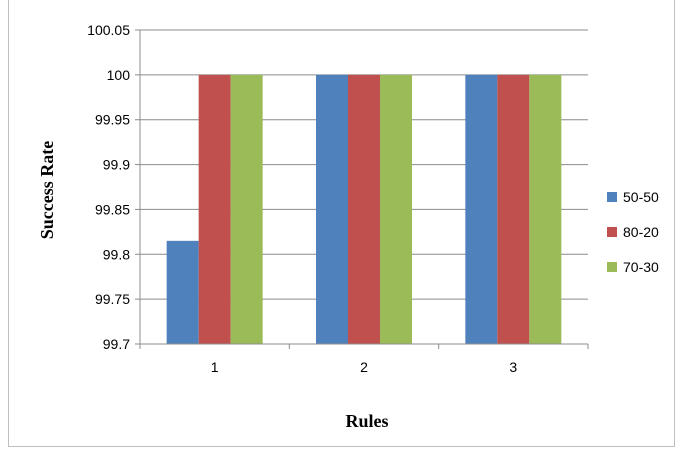 The height and width of the screenshot is (454, 683). Describe the element at coordinates (47, 190) in the screenshot. I see `y-axis-title: Success Rate` at that location.